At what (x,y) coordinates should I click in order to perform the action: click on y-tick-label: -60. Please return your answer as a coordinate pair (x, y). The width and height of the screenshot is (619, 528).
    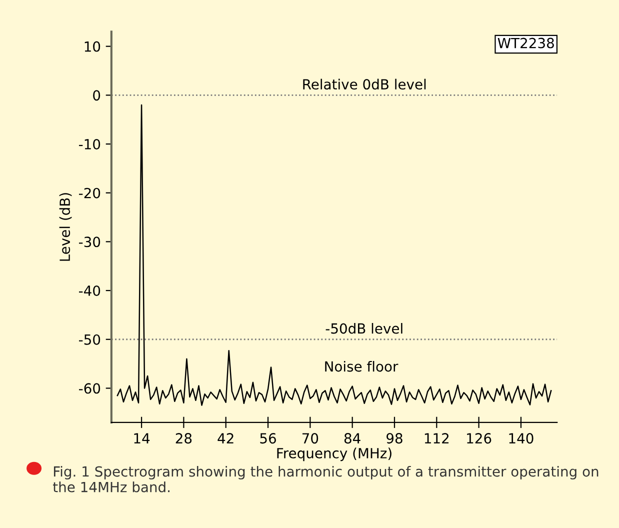
    Looking at the image, I should click on (89, 388).